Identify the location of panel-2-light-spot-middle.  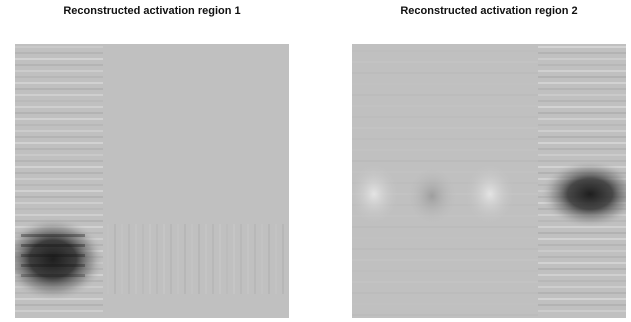
(490, 194).